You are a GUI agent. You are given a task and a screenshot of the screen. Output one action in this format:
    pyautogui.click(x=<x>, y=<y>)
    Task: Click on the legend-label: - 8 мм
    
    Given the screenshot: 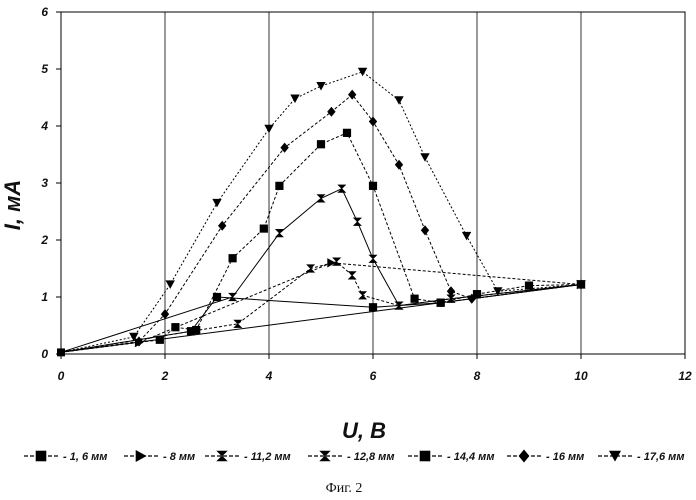 What is the action you would take?
    pyautogui.click(x=179, y=457)
    